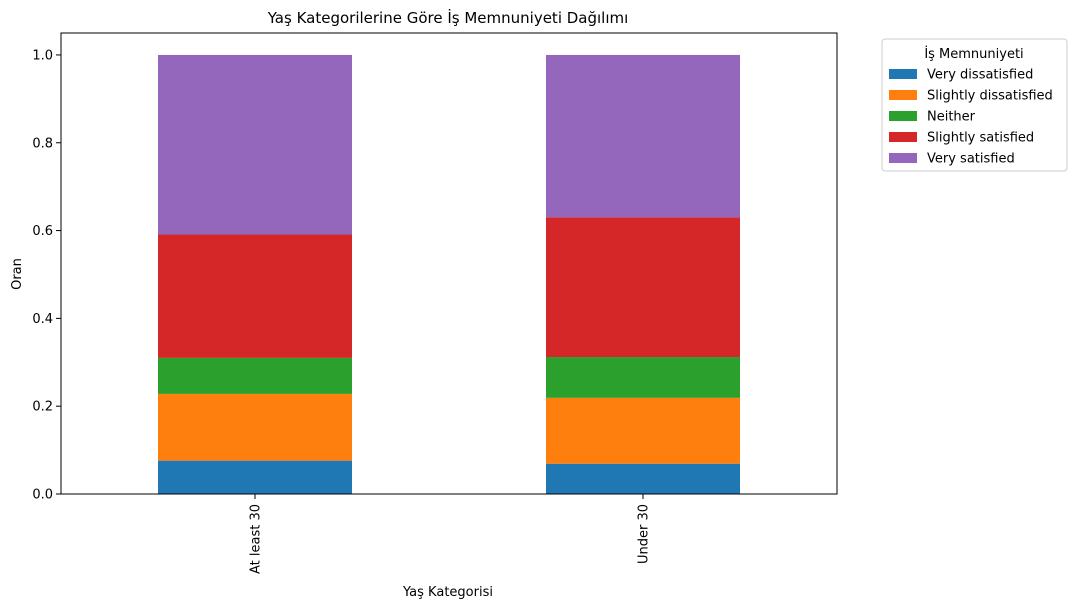 This screenshot has width=1076, height=608. I want to click on legend-label-4: Slightly satisfied, so click(980, 138).